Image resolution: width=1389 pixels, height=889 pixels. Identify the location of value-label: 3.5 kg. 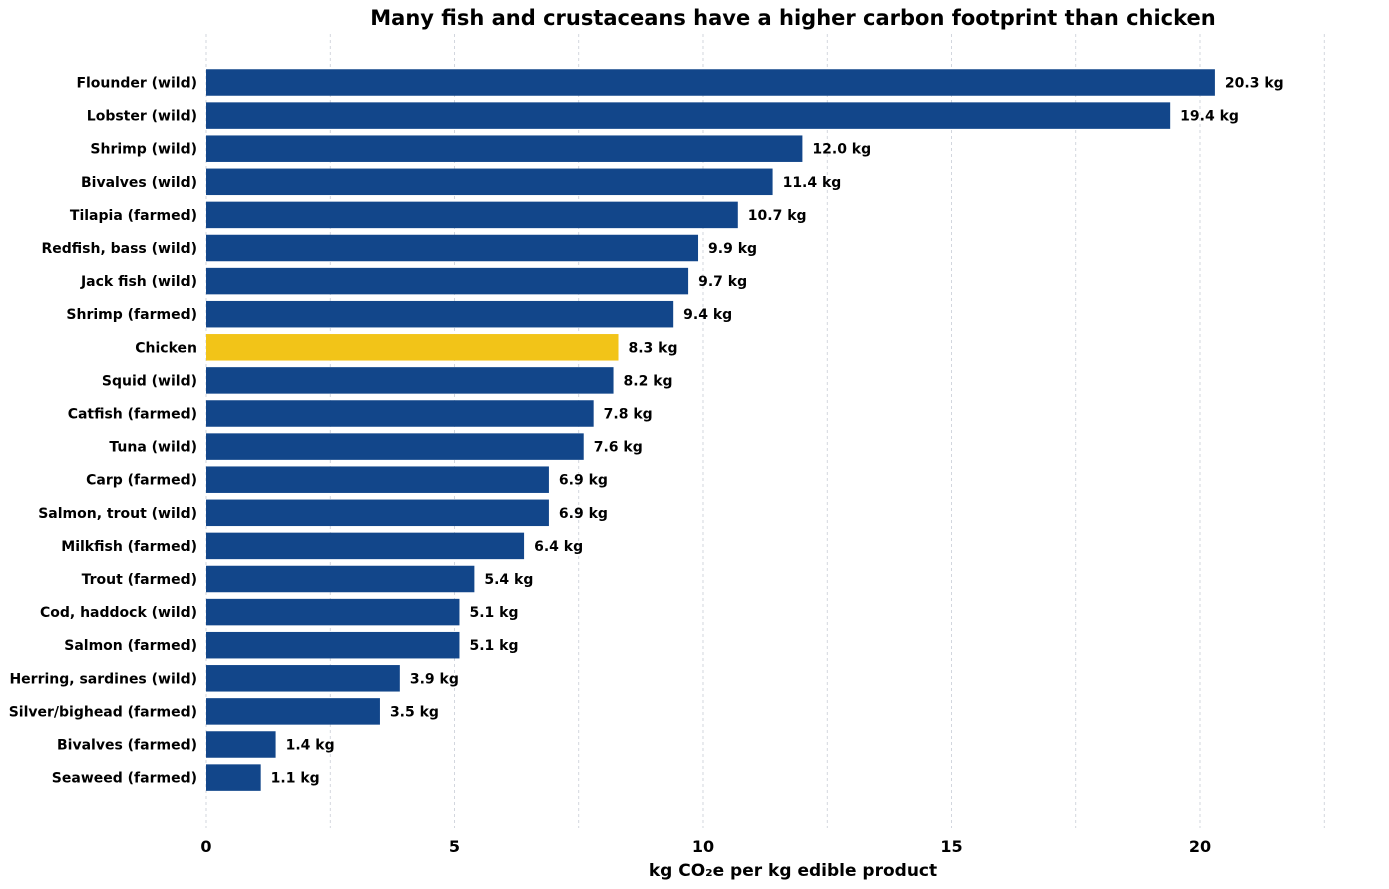
(414, 712).